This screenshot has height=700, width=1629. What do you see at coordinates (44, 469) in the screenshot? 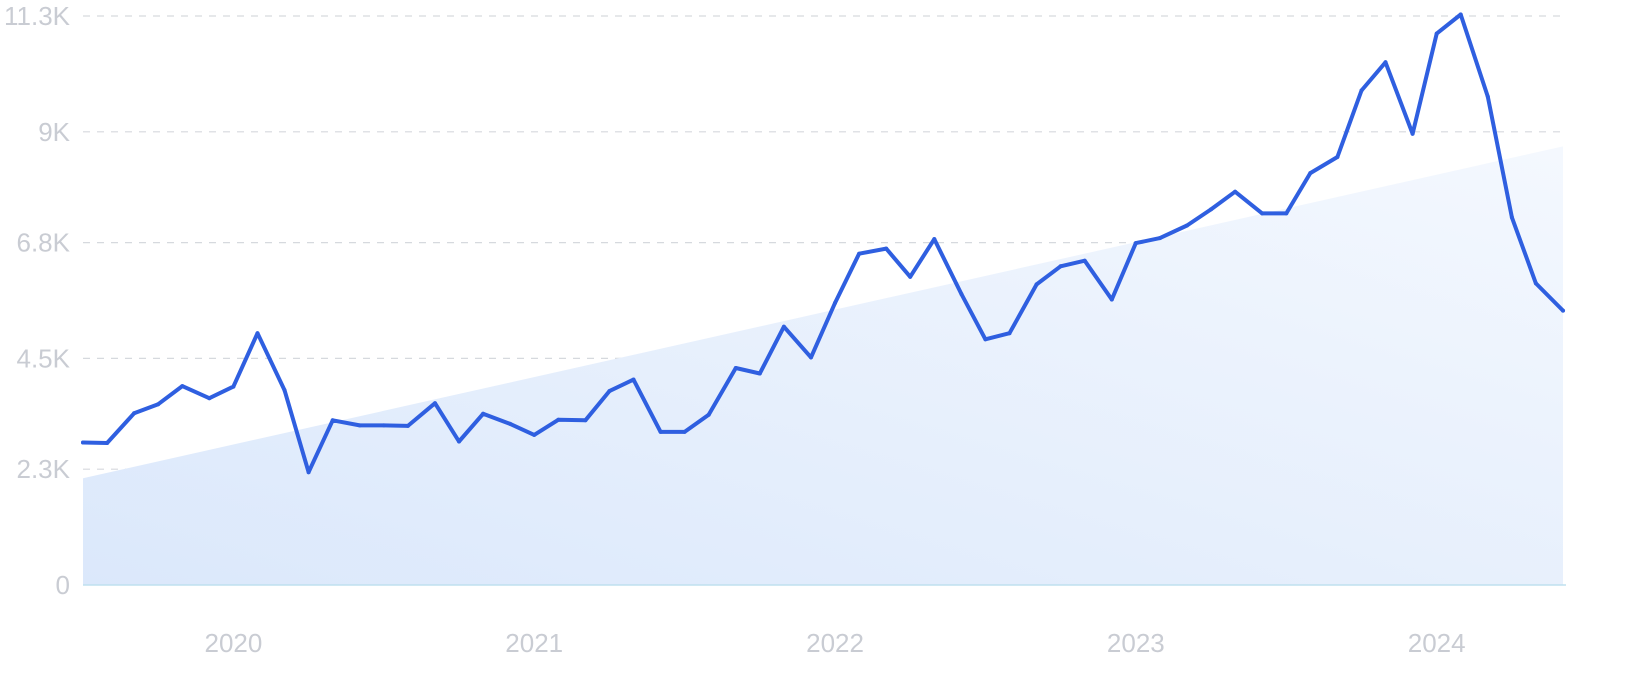
I see `y-tick-label: 2.3K` at bounding box center [44, 469].